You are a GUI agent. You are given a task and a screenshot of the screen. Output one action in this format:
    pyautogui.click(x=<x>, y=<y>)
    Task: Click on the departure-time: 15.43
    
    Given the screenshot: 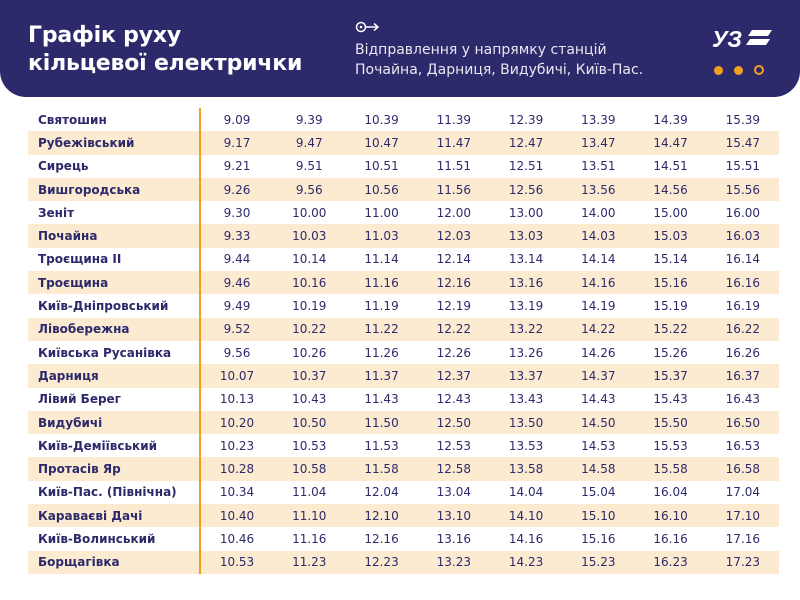 What is the action you would take?
    pyautogui.click(x=670, y=399)
    